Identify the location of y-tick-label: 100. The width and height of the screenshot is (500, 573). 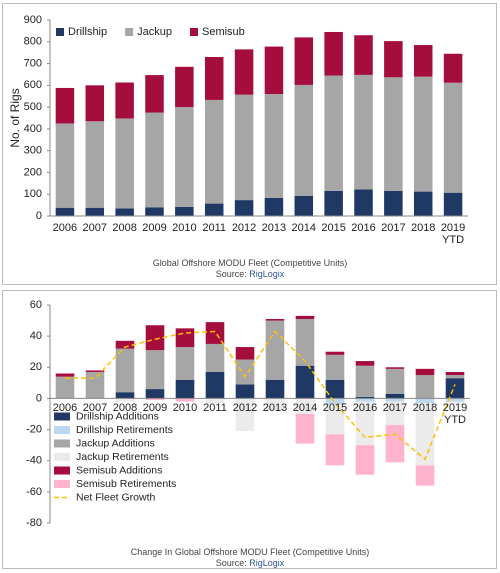
(33, 194).